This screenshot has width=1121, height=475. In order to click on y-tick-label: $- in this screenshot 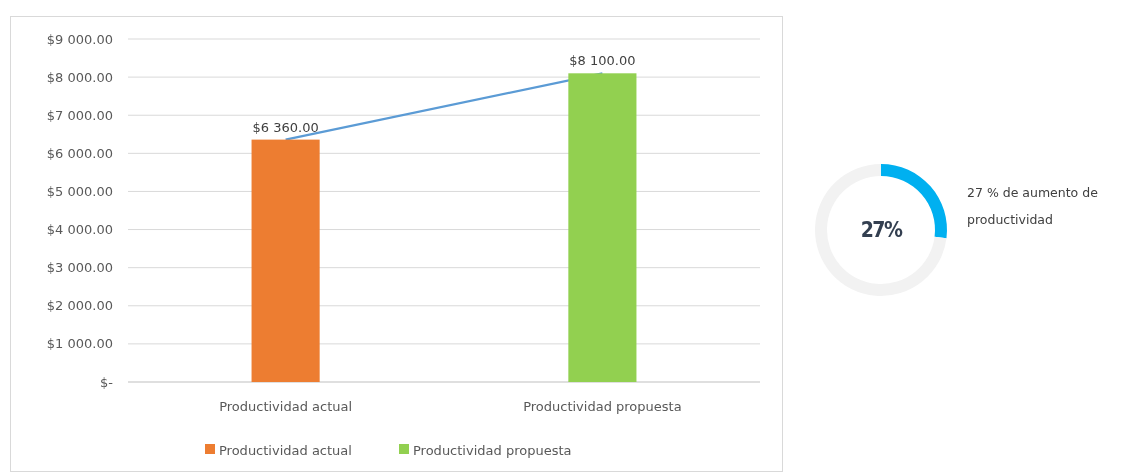, I will do `click(107, 382)`.